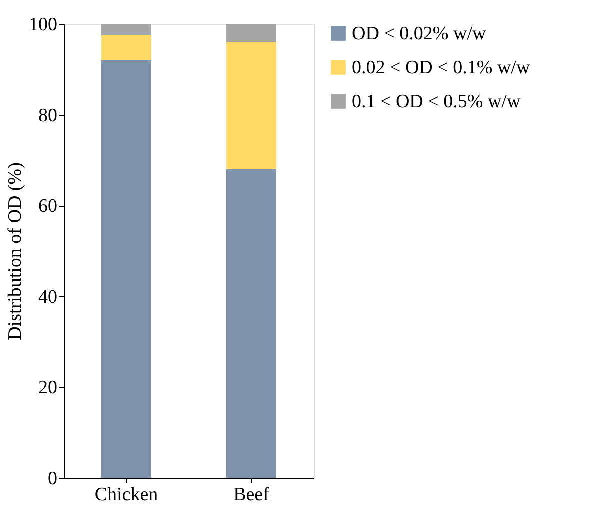 This screenshot has width=616, height=508. Describe the element at coordinates (48, 115) in the screenshot. I see `y-tick-label: 80` at that location.